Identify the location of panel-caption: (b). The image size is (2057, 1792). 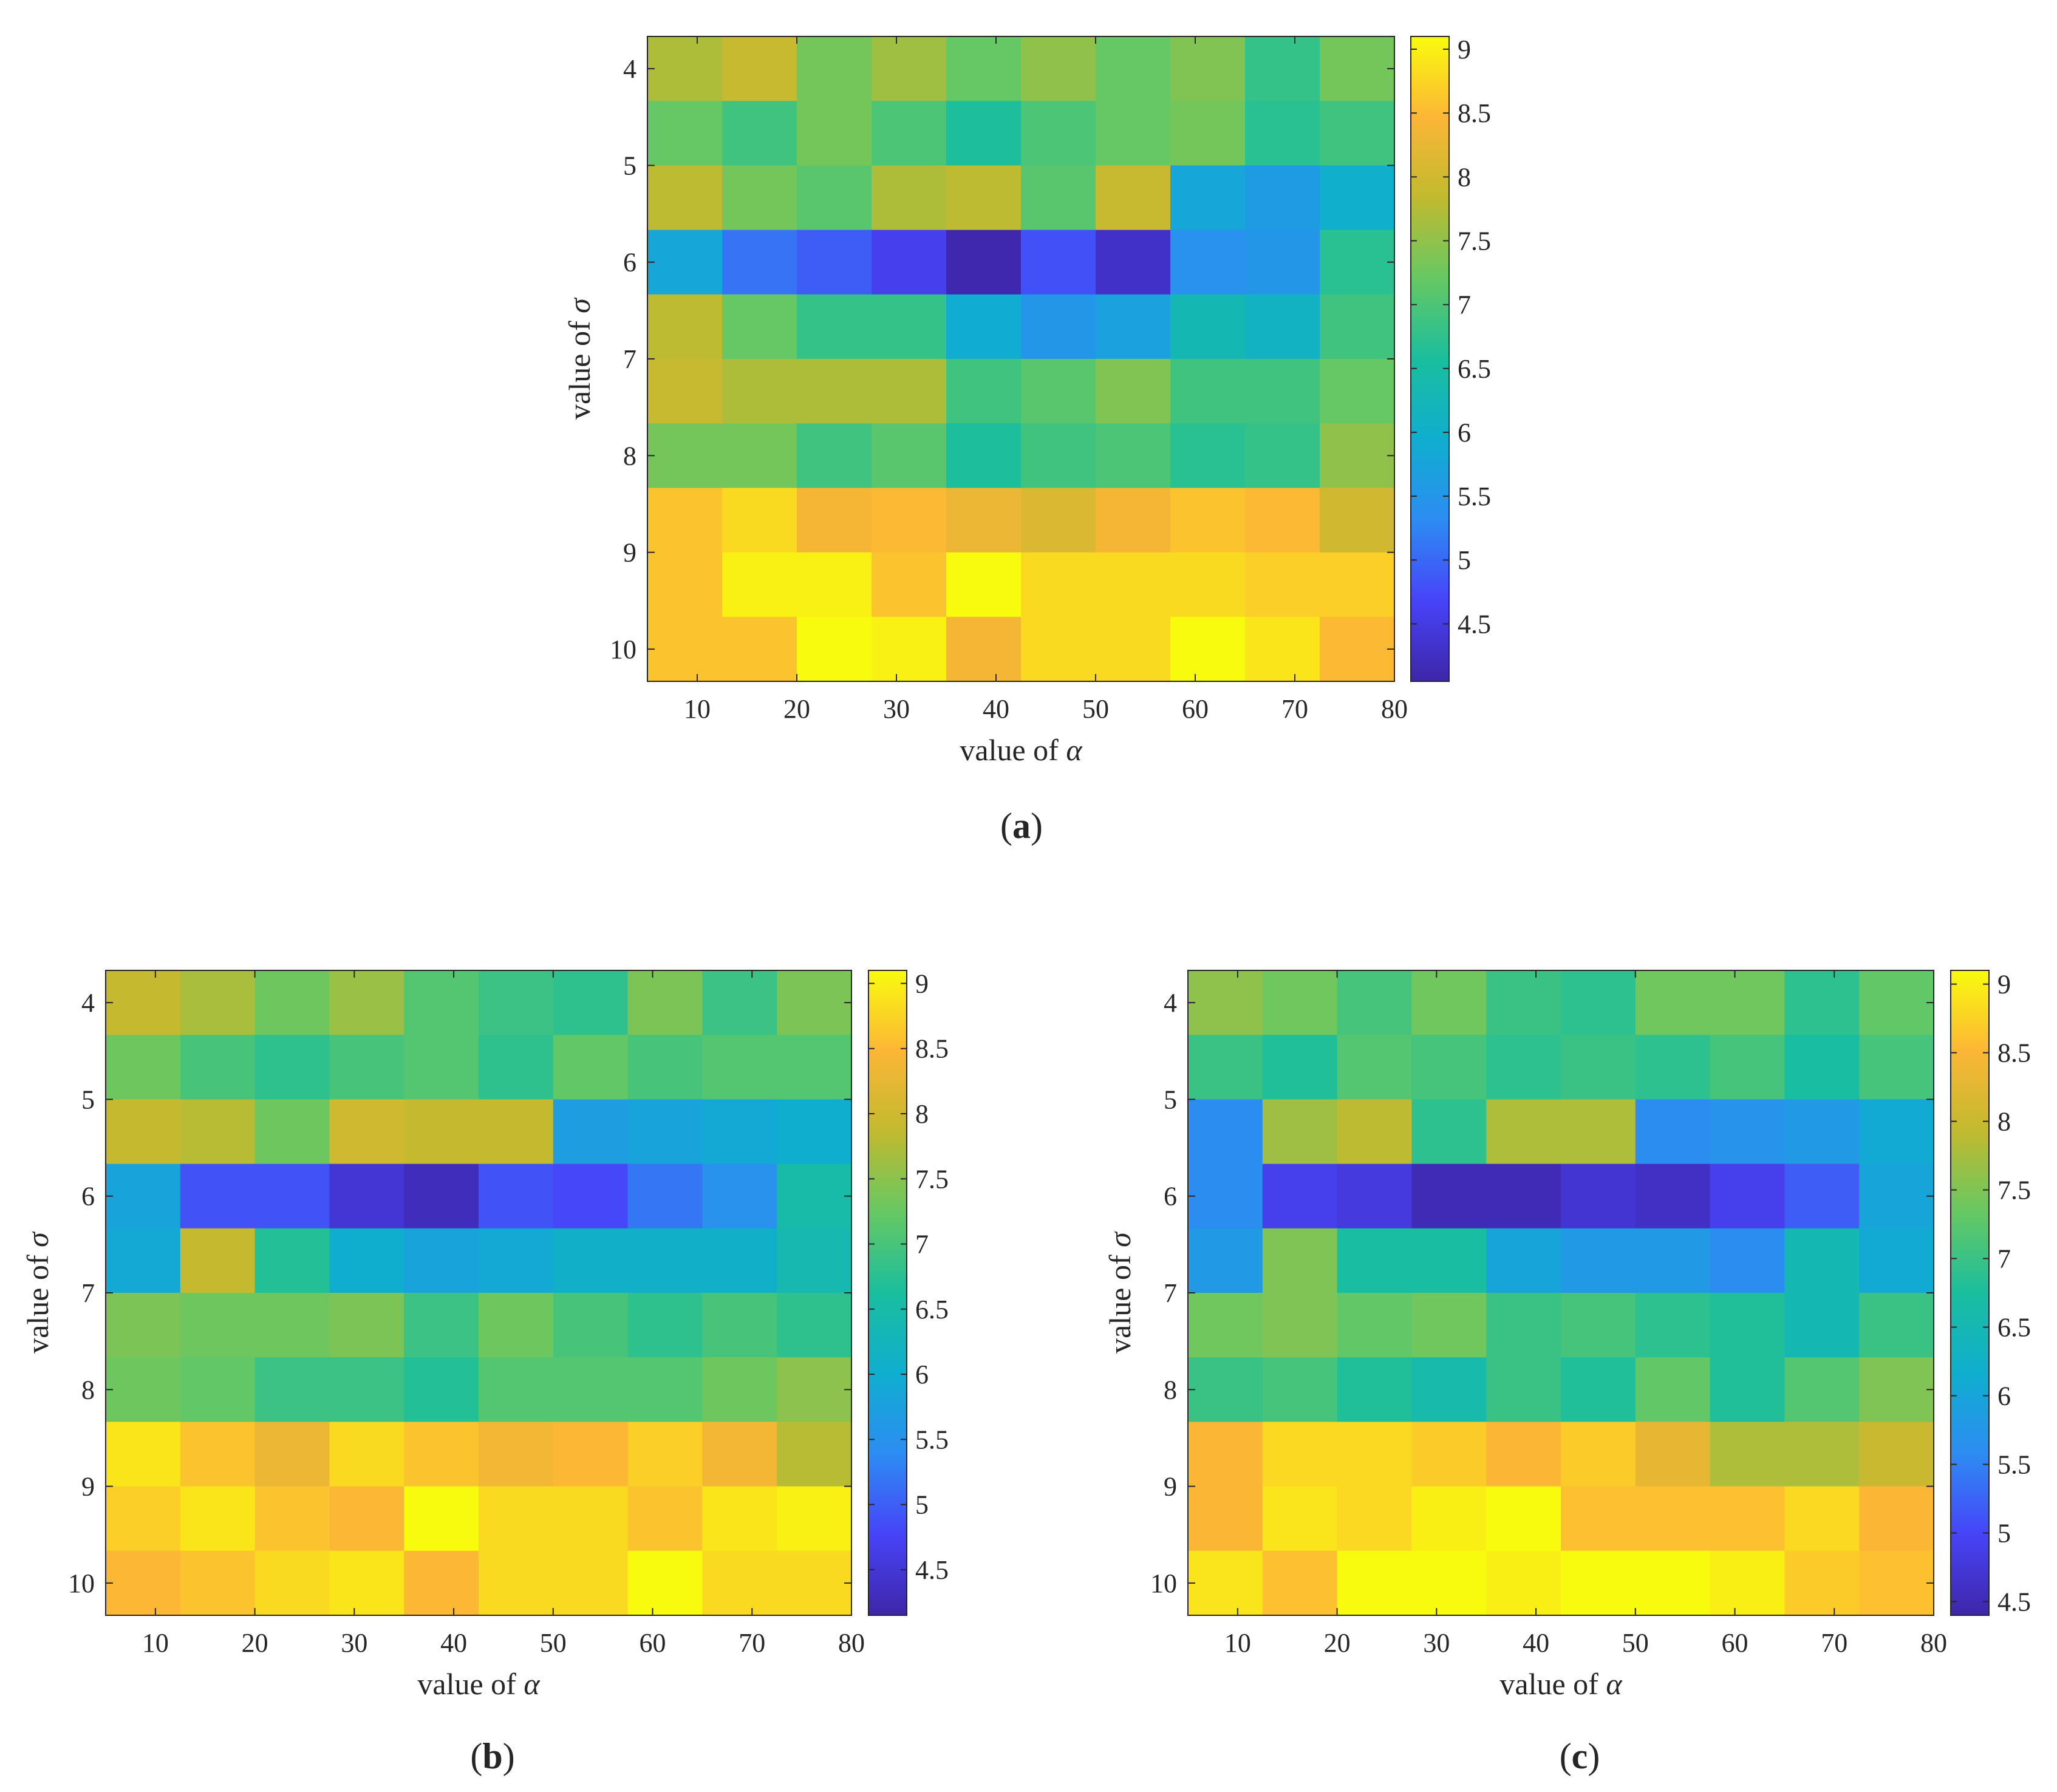
(492, 1756).